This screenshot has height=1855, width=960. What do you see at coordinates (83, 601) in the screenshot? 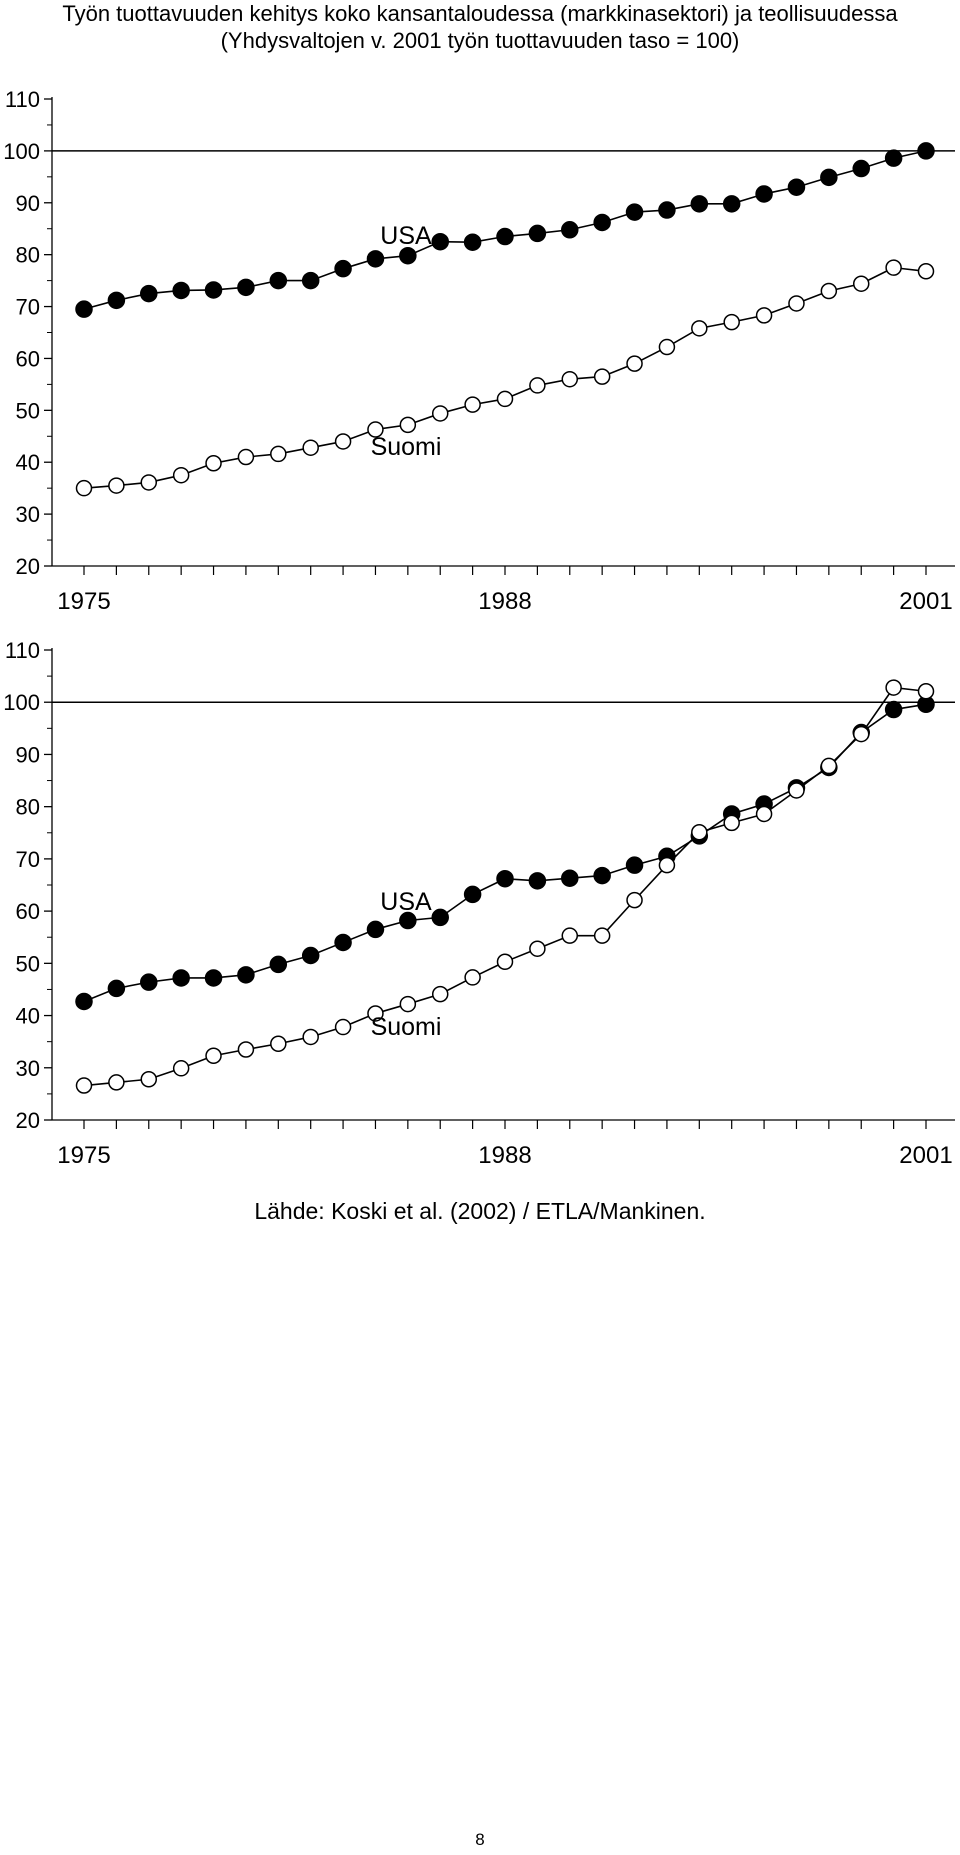
I see `x-tick-label: 1975` at bounding box center [83, 601].